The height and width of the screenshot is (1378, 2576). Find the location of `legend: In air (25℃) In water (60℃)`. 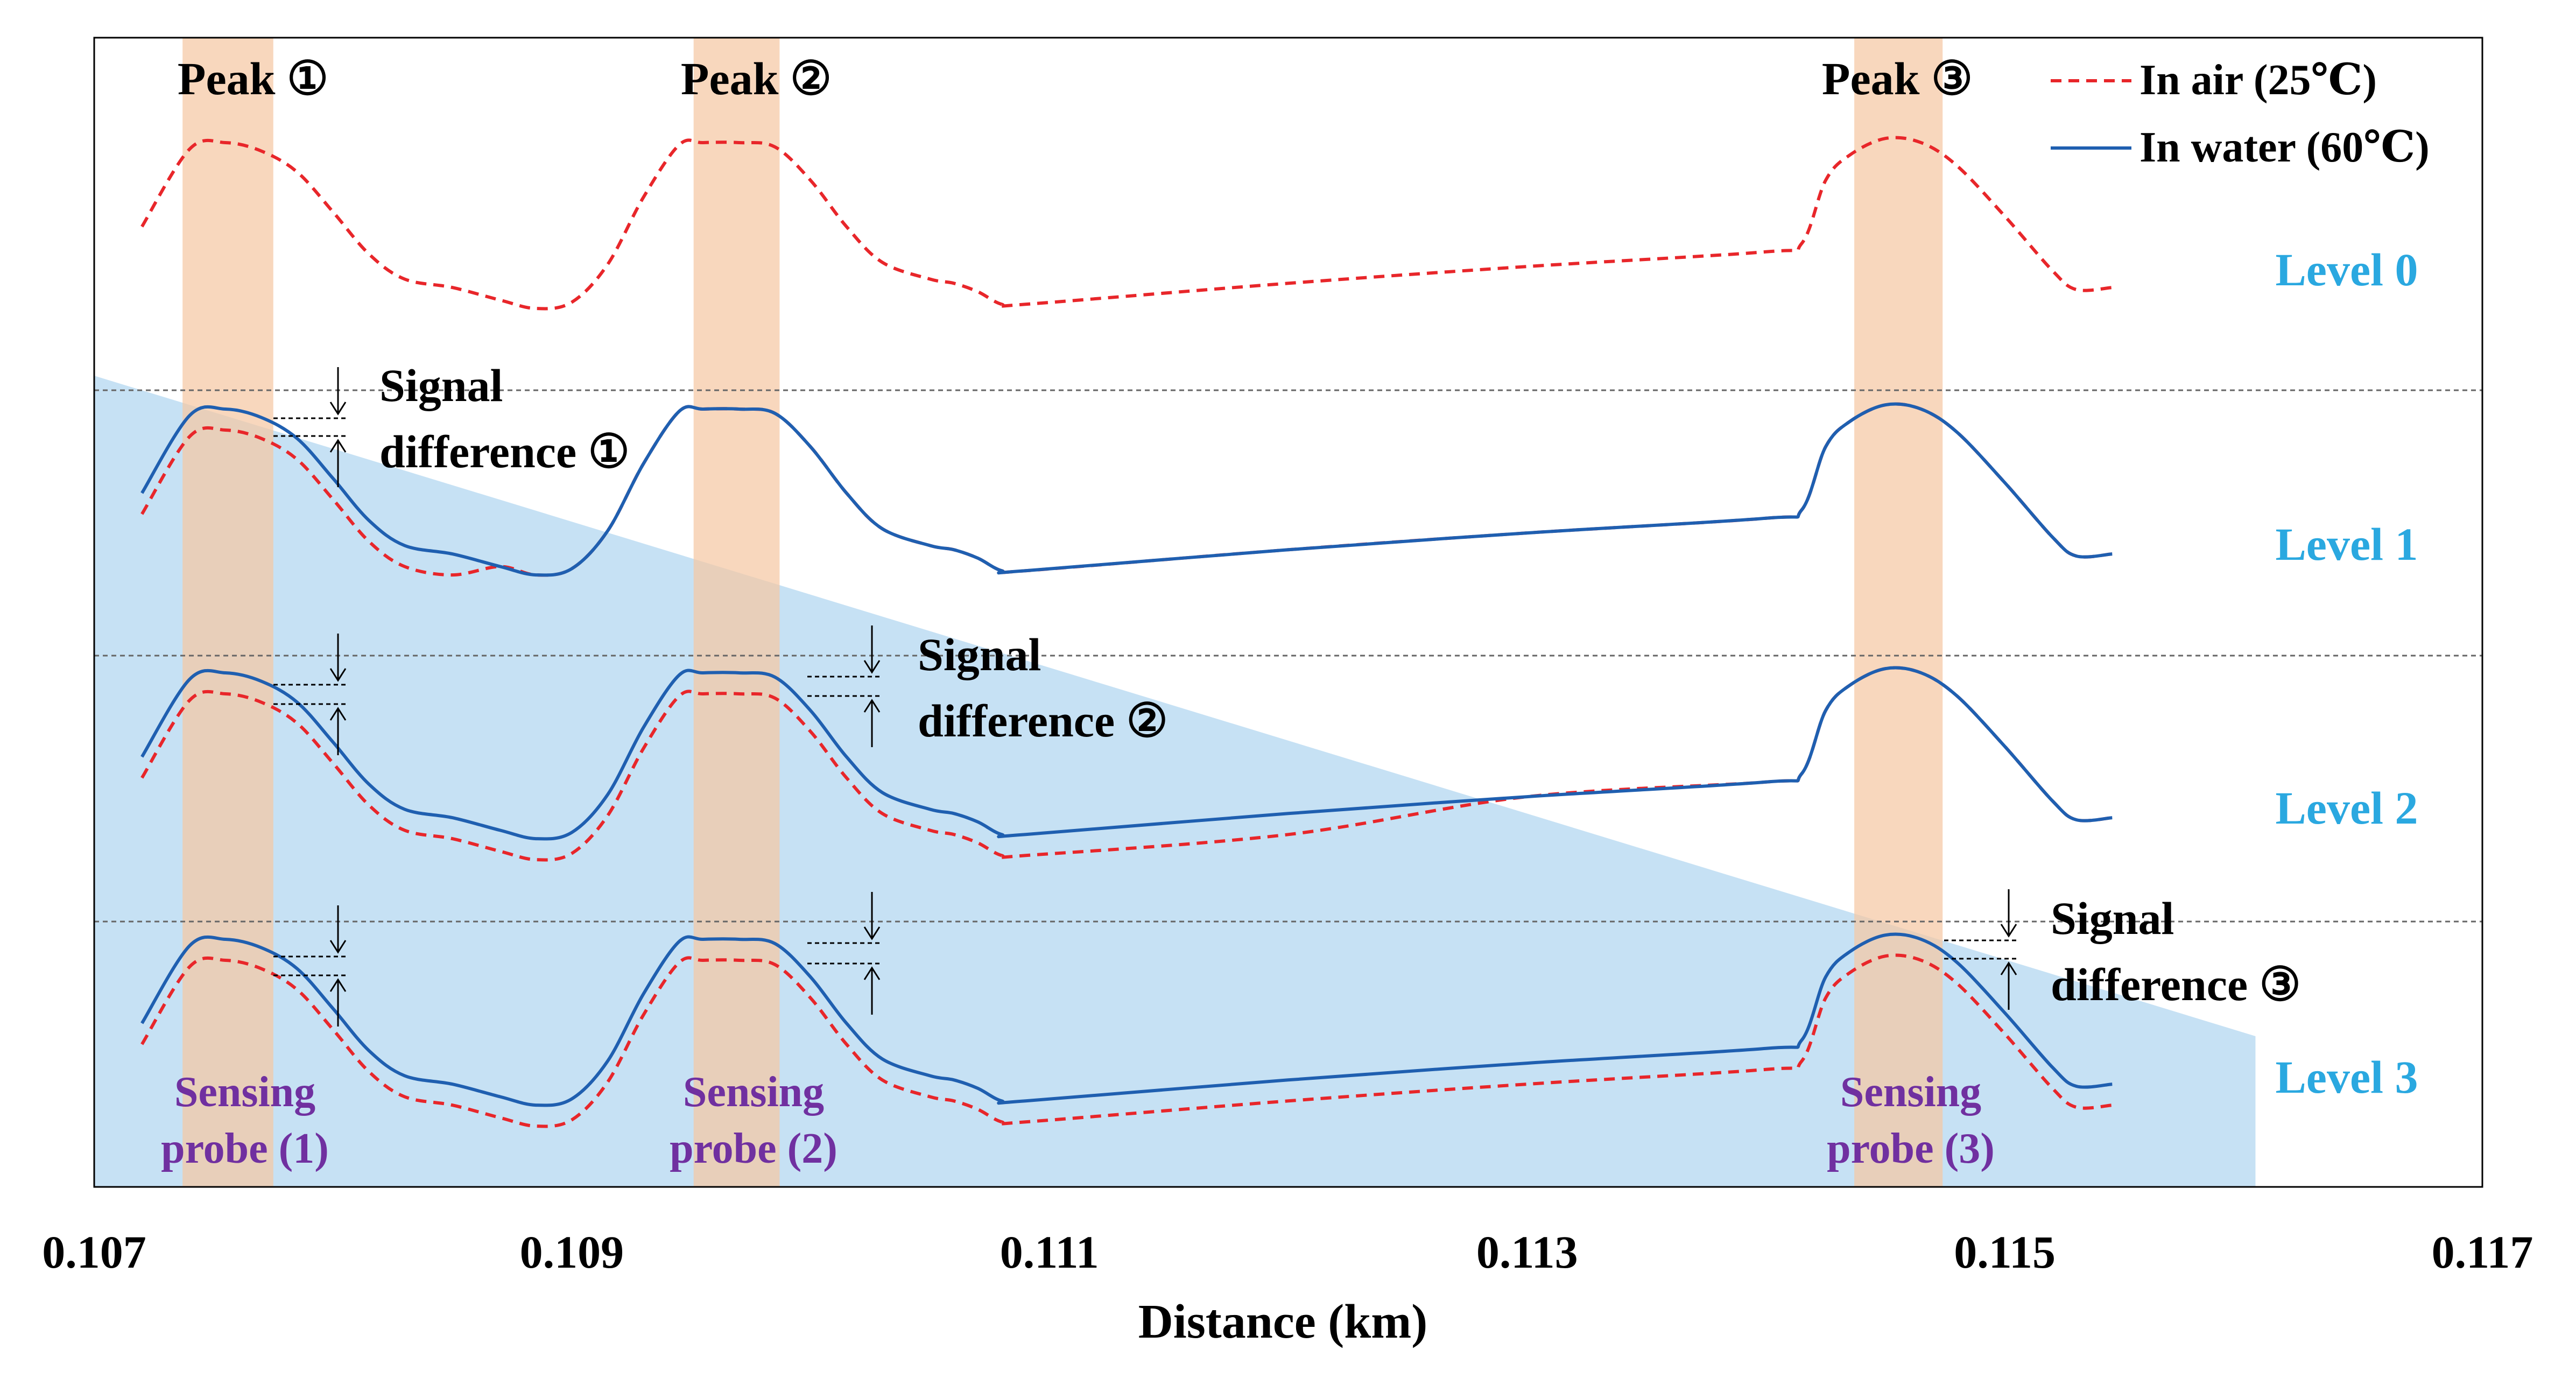

legend: In air (25℃) In water (60℃) is located at coordinates (2241, 114).